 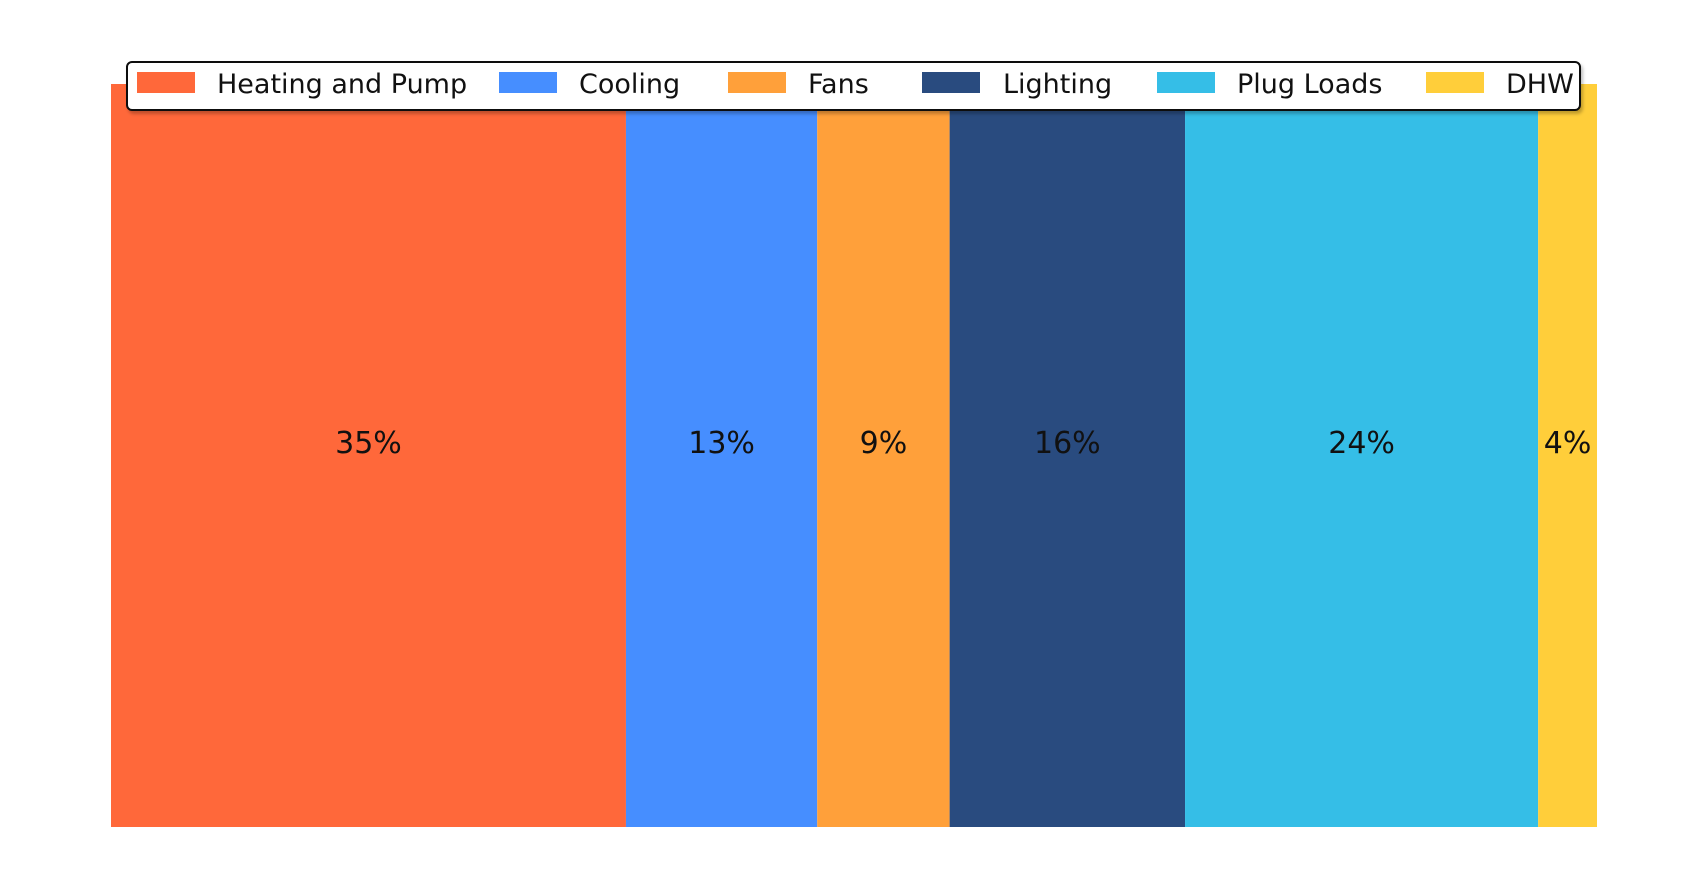 I want to click on bar-segment-lighting, so click(x=1067, y=455).